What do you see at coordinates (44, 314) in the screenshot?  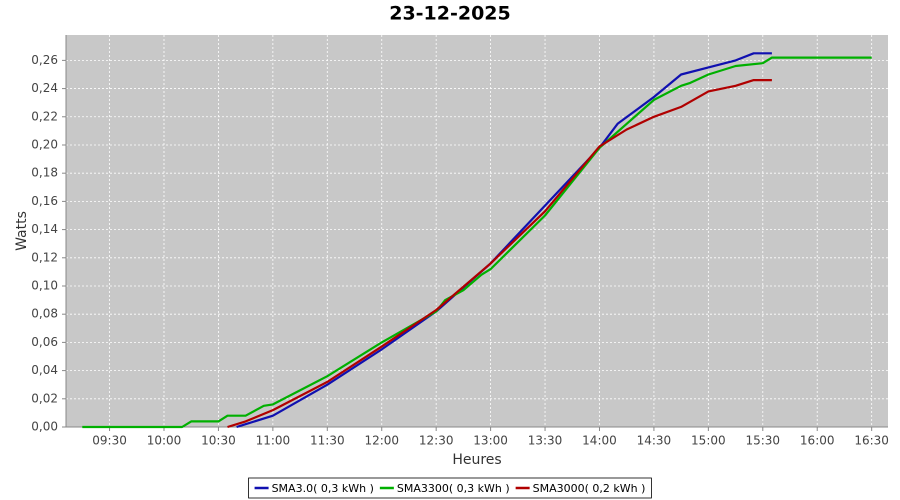 I see `y-tick-label: 0,08` at bounding box center [44, 314].